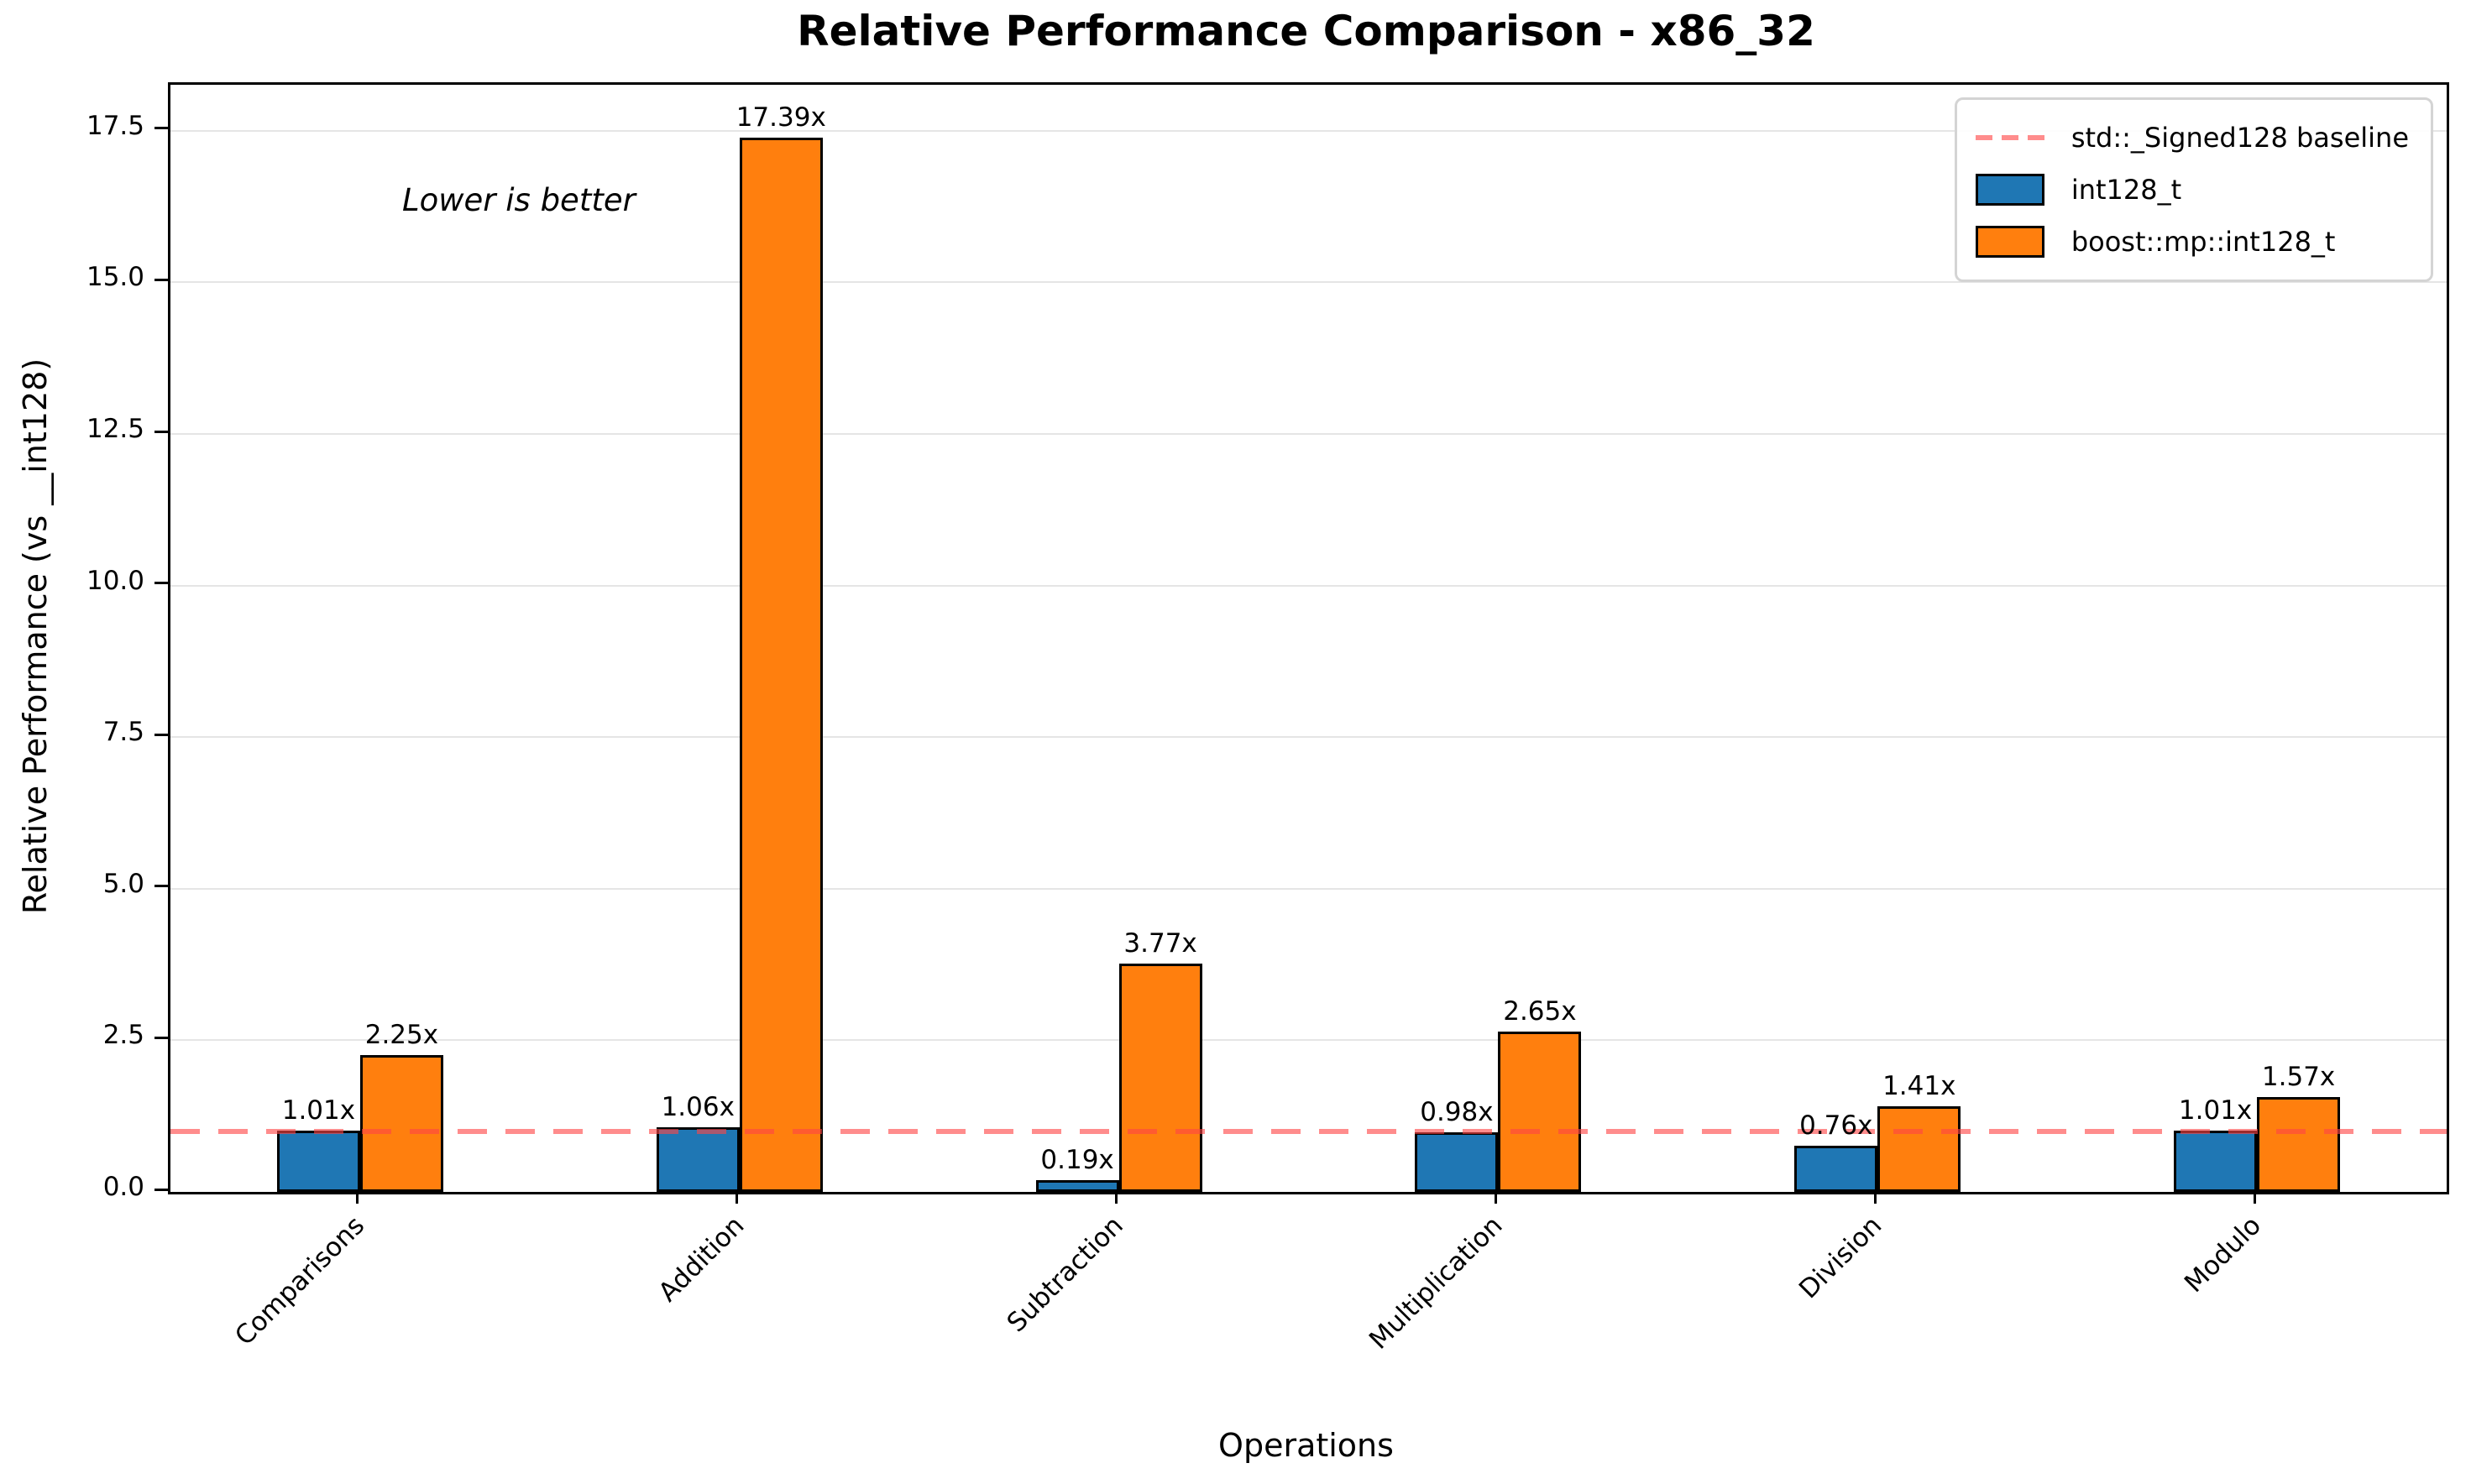 This screenshot has height=1484, width=2492. I want to click on gridline-y5.0, so click(1308, 888).